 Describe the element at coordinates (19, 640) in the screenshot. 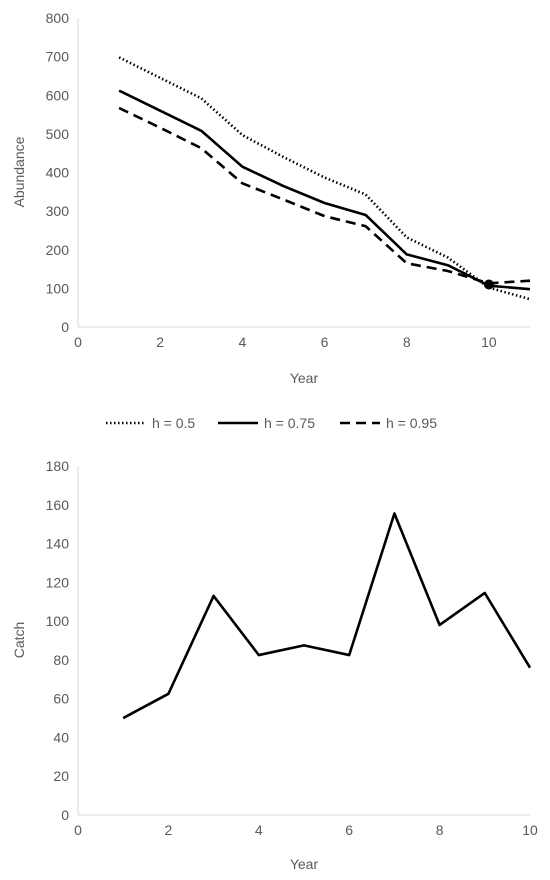

I see `catch-y-axis-title: Catch` at that location.